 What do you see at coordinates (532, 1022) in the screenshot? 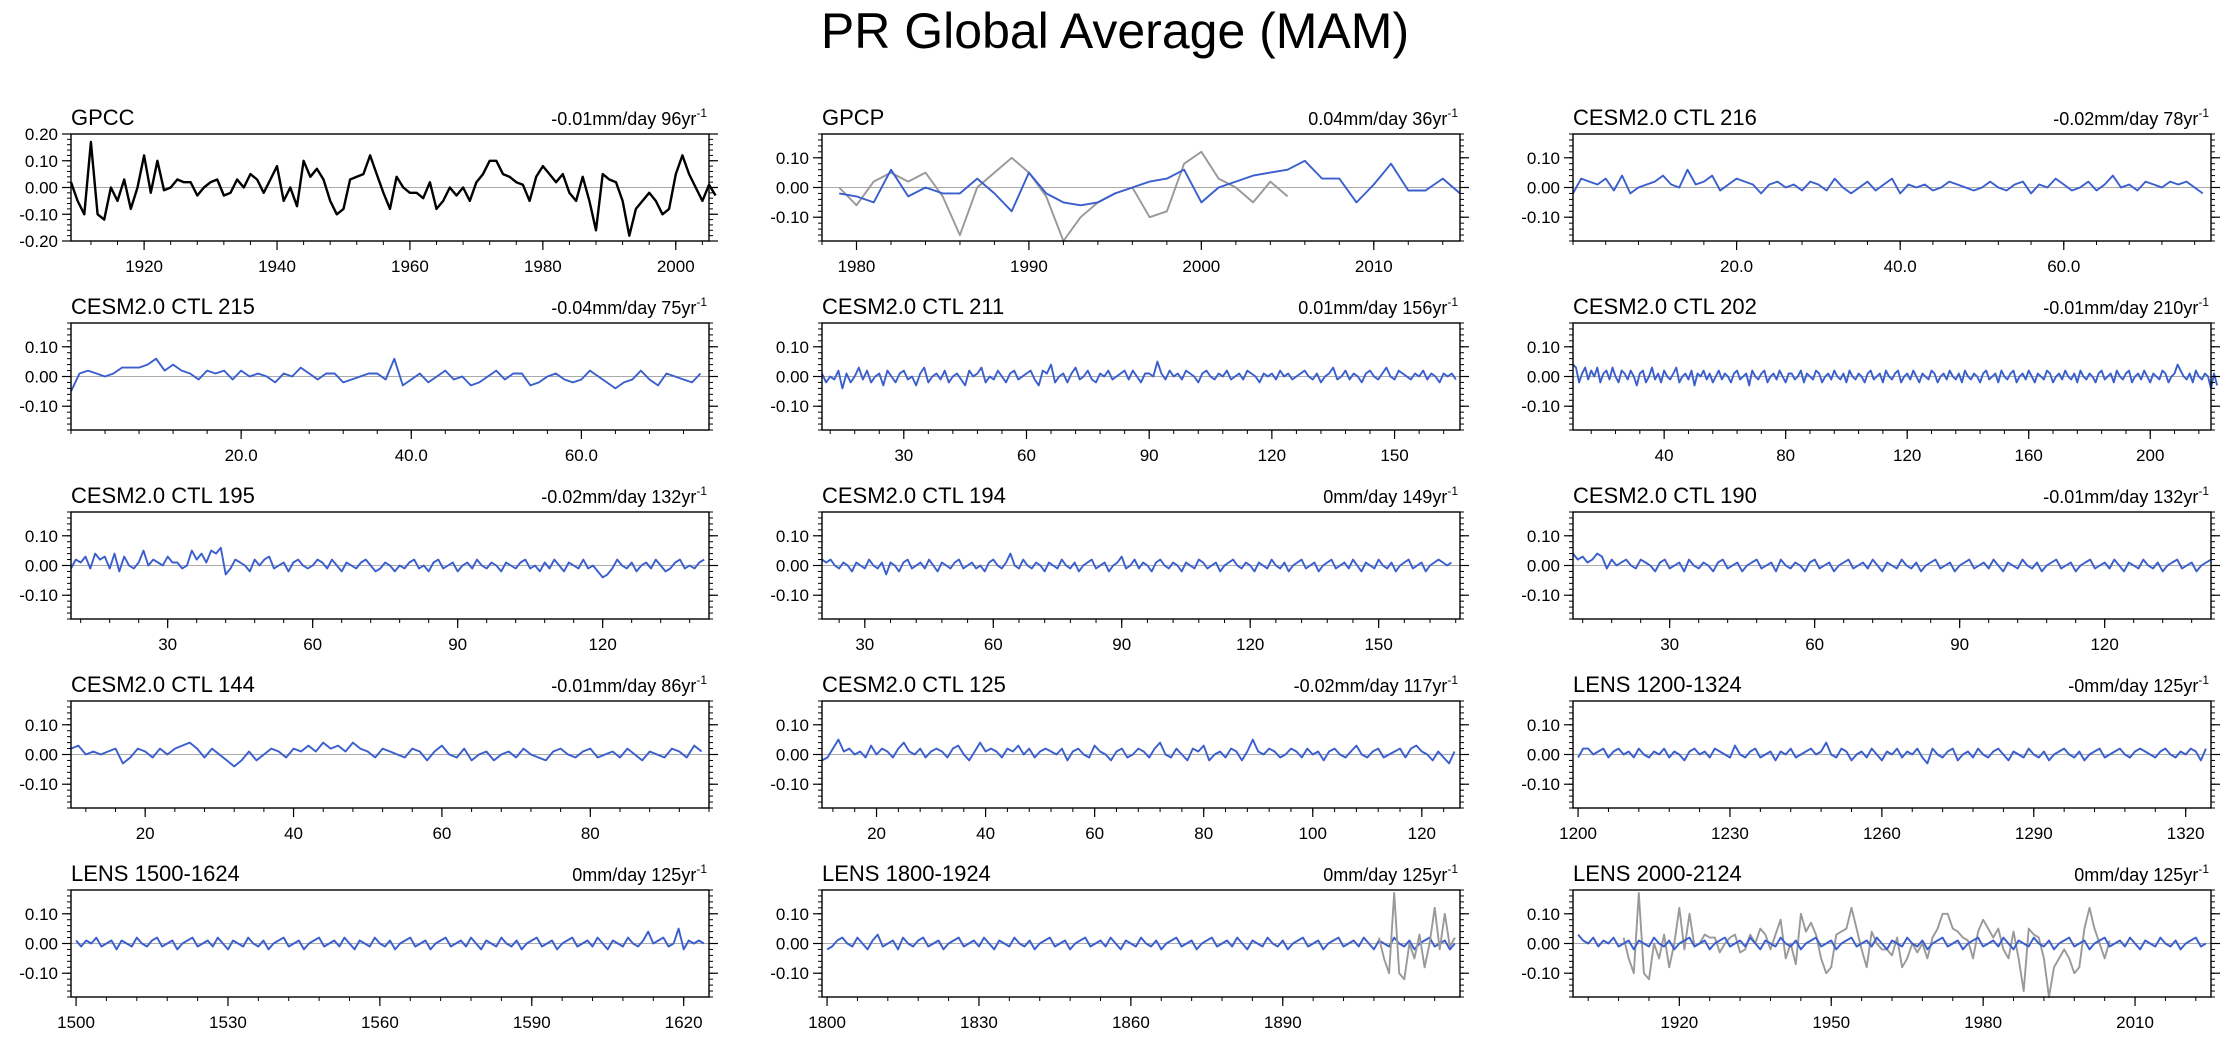
I see `x-tick-label: 1590` at bounding box center [532, 1022].